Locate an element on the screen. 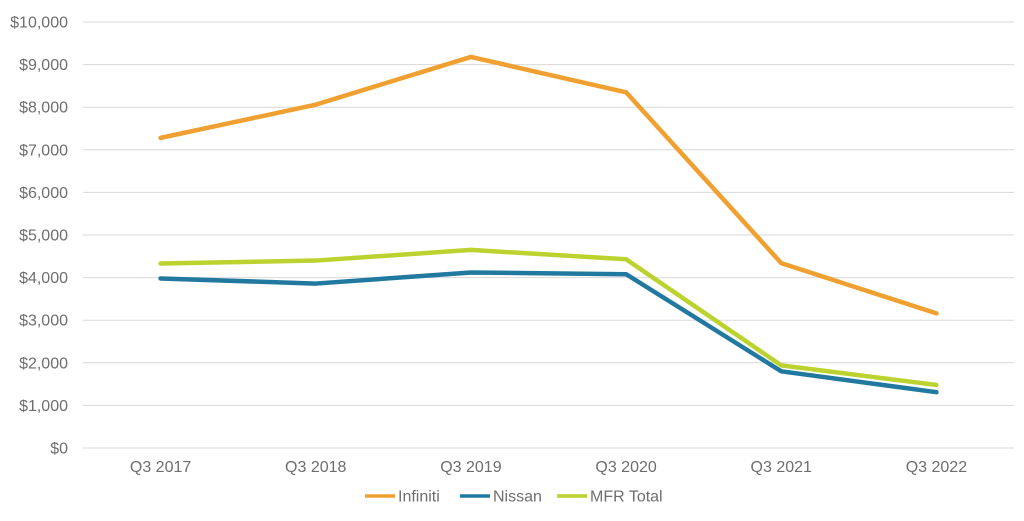 The height and width of the screenshot is (521, 1024). legend-label-mfr-total: MFR Total is located at coordinates (626, 497).